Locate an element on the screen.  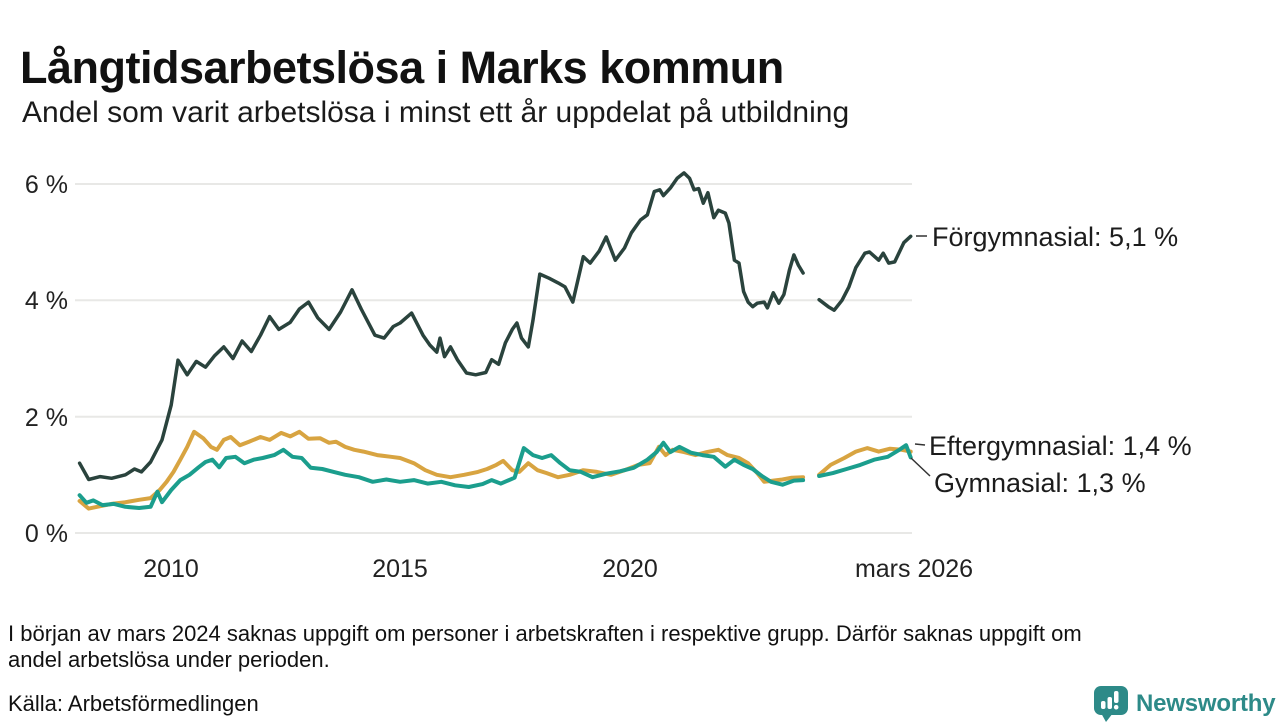
y-tick-6: 6 % is located at coordinates (46, 185).